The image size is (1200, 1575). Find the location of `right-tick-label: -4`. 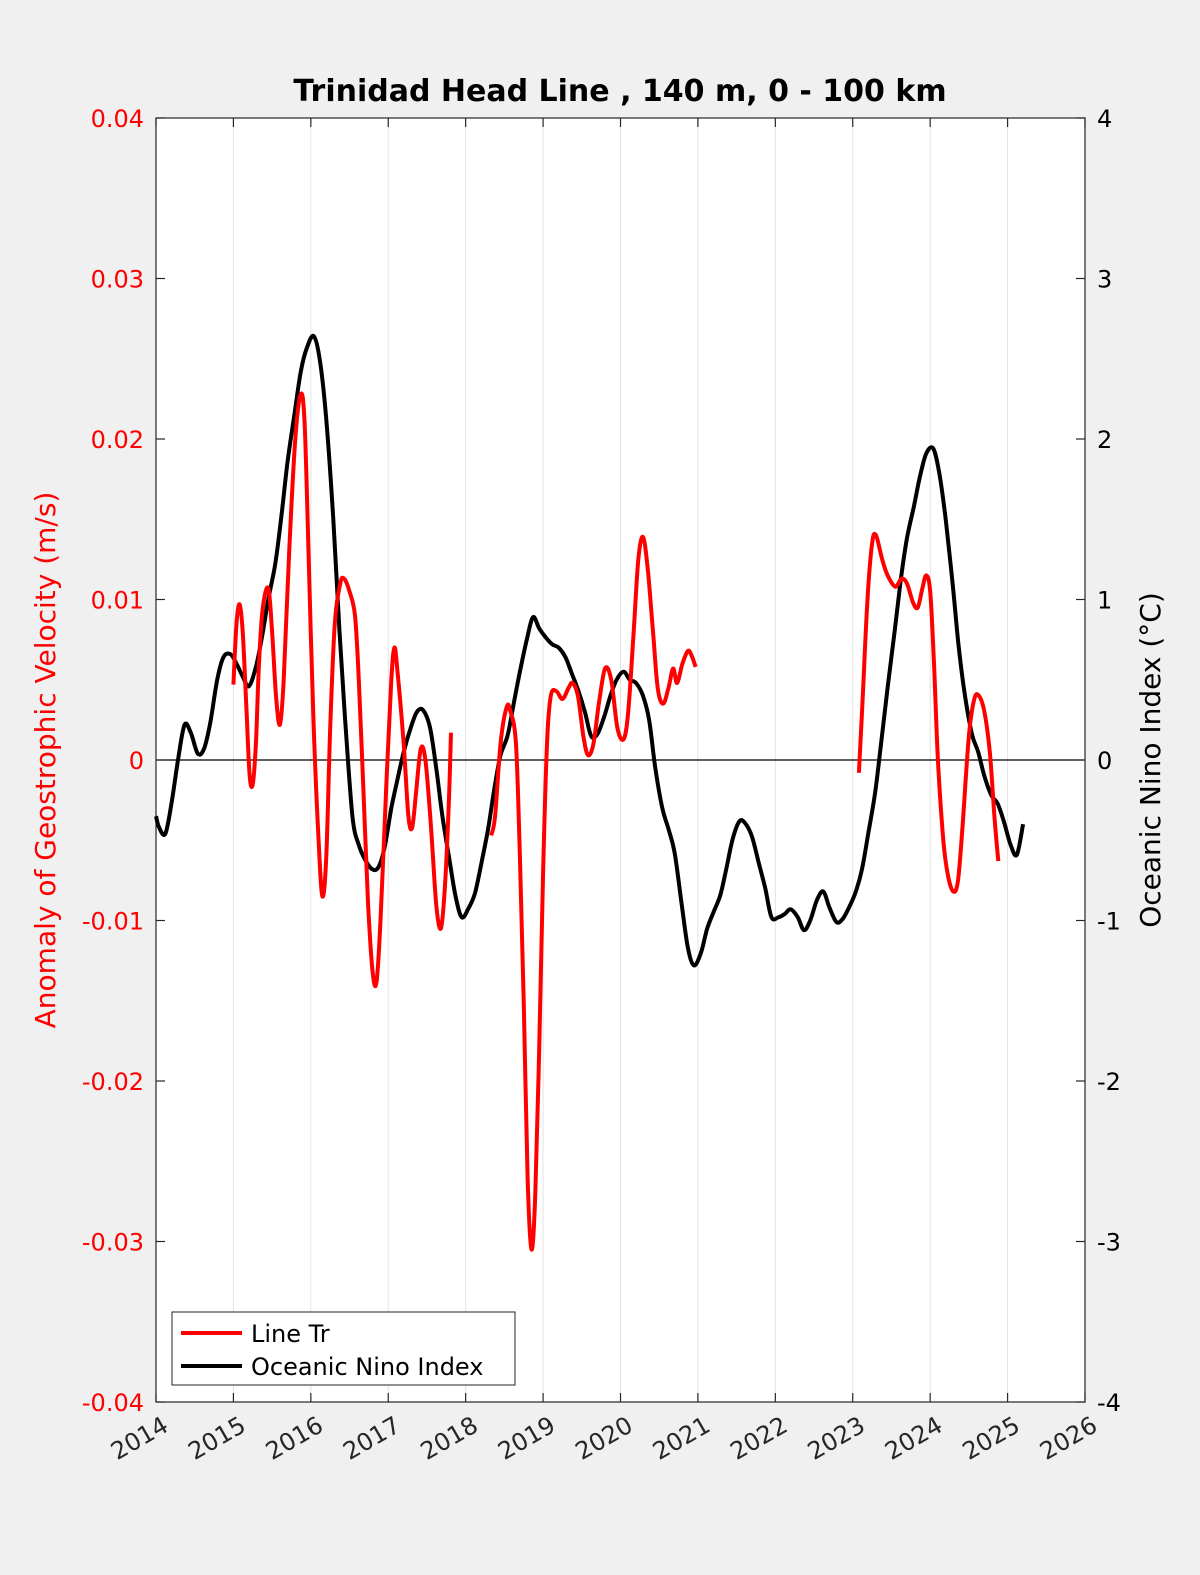

right-tick-label: -4 is located at coordinates (1109, 1403).